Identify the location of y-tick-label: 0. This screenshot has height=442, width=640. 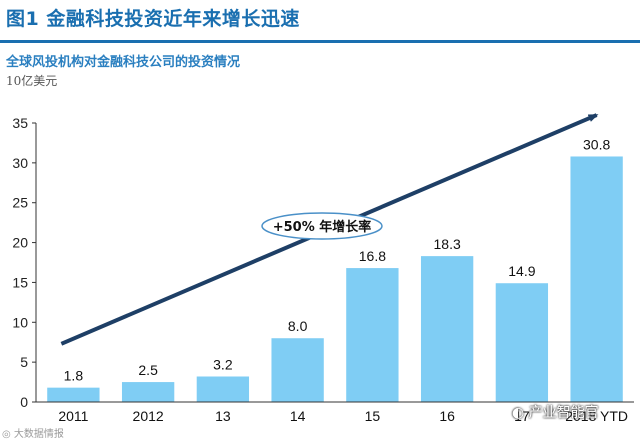
(24, 402).